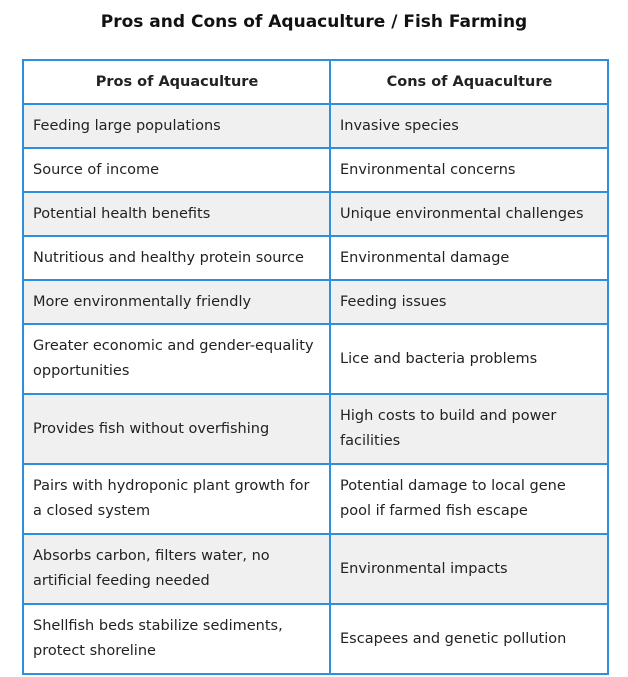 This screenshot has height=677, width=628. Describe the element at coordinates (176, 214) in the screenshot. I see `pro-cell: Potential health benefits` at that location.